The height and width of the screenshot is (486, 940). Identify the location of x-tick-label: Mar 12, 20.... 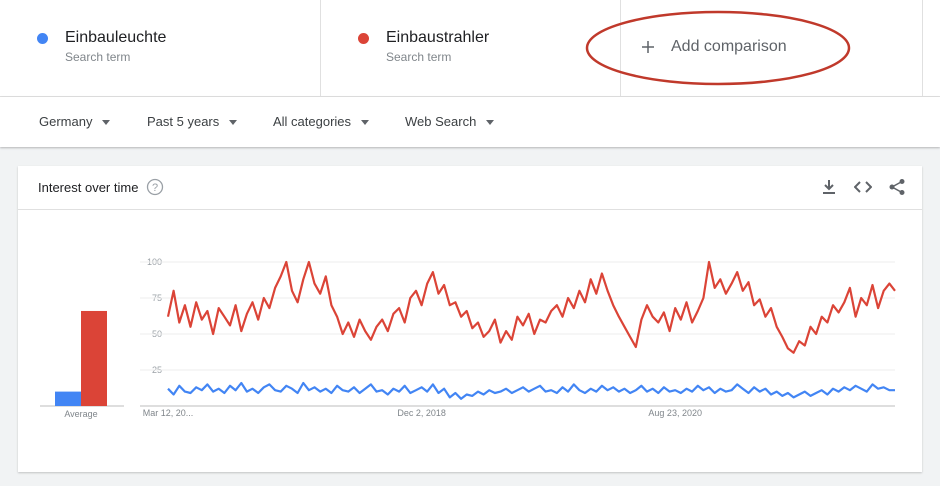
(168, 413).